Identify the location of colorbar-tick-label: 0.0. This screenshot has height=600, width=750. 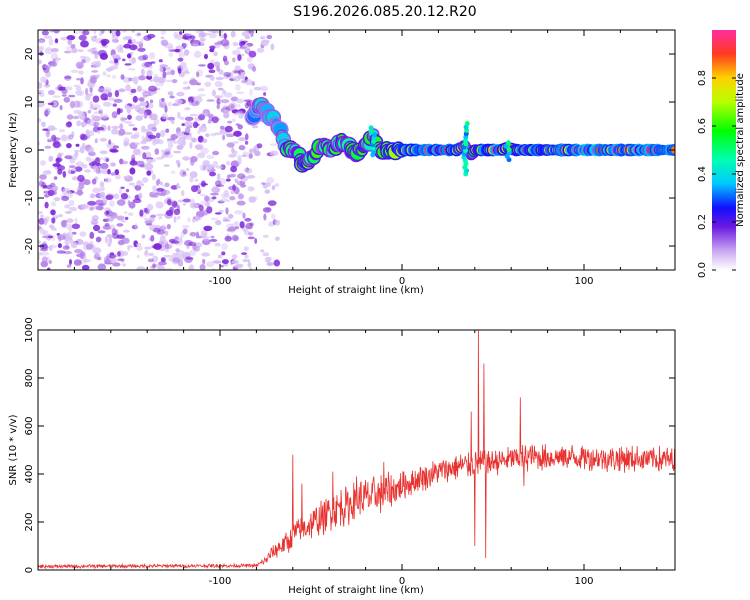
(702, 270).